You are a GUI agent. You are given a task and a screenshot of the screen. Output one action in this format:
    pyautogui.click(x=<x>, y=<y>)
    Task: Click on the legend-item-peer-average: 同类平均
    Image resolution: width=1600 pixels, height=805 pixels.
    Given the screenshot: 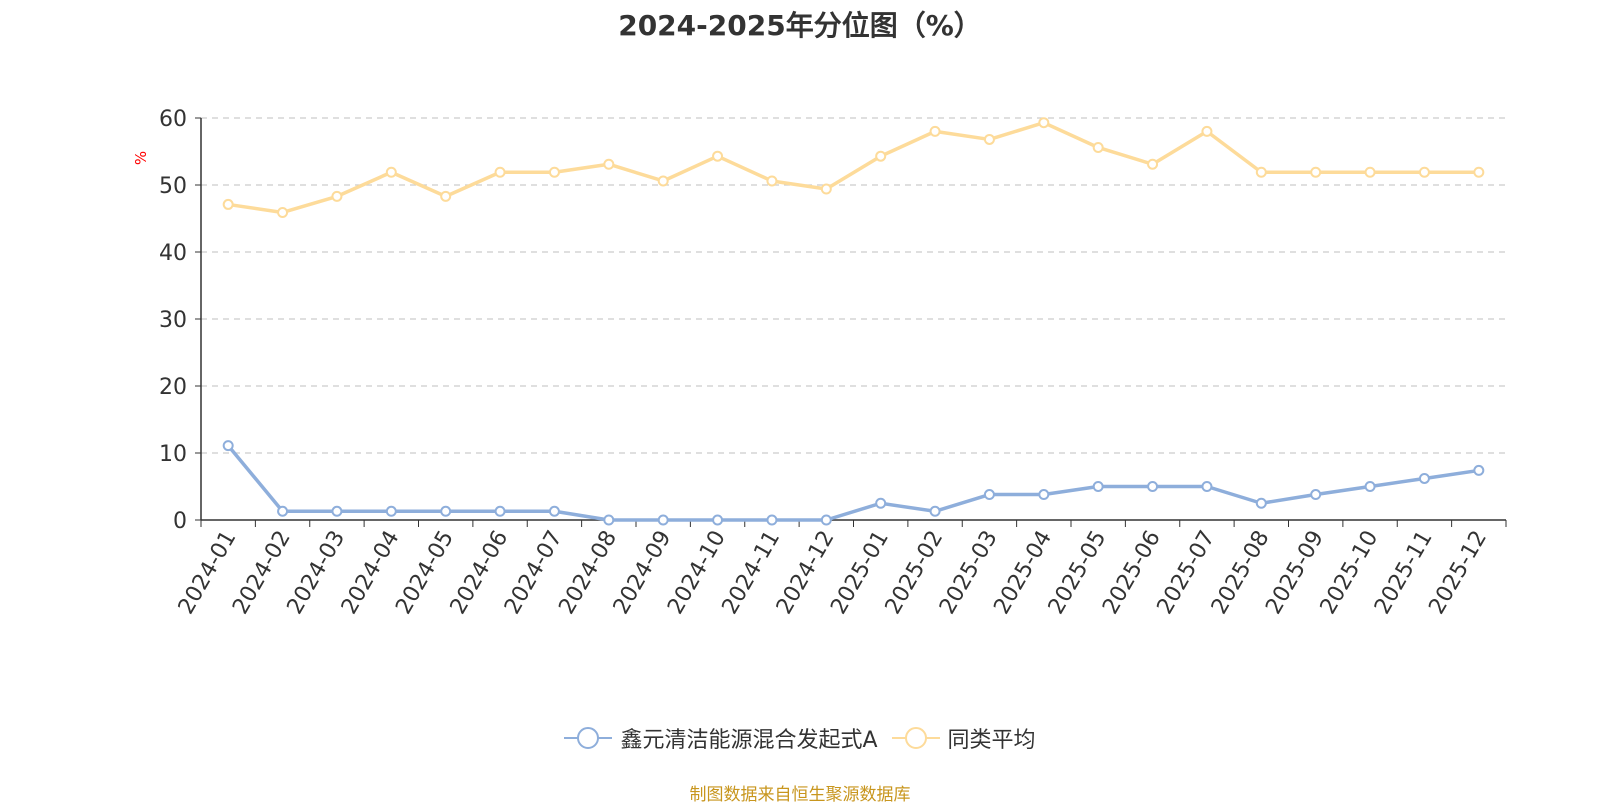 What is the action you would take?
    pyautogui.click(x=963, y=738)
    